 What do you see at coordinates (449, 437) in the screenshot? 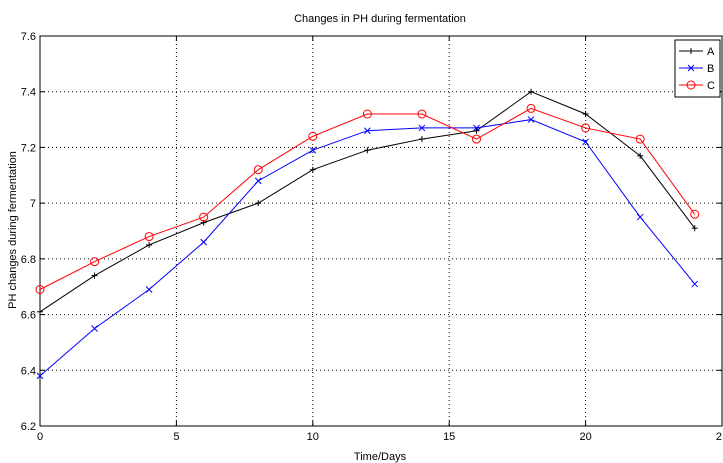
I see `x-tick-label: 15` at bounding box center [449, 437].